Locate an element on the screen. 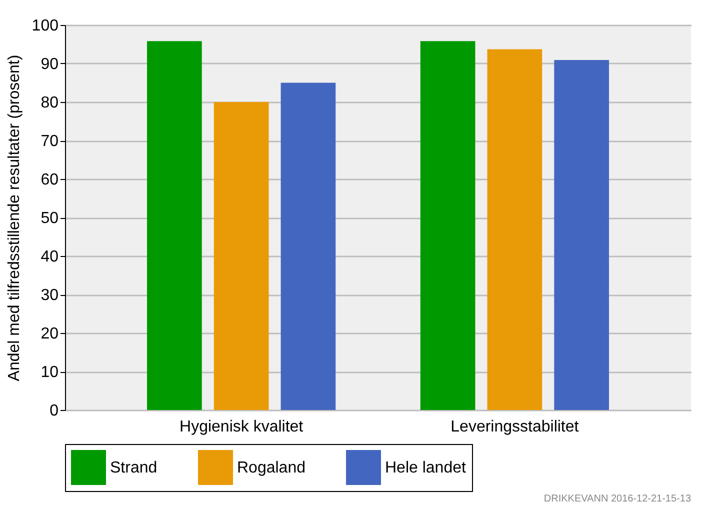  legend-label: Rogaland is located at coordinates (271, 468).